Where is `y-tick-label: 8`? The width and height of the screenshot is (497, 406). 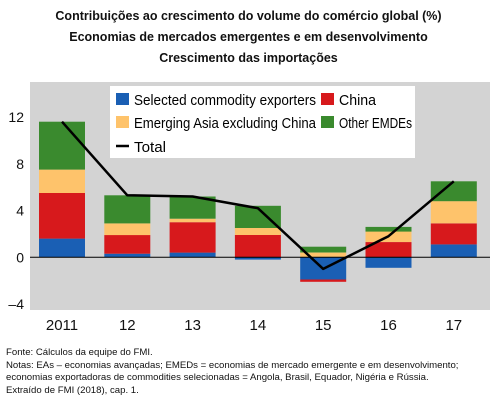
y-tick-label: 8 is located at coordinates (20, 164).